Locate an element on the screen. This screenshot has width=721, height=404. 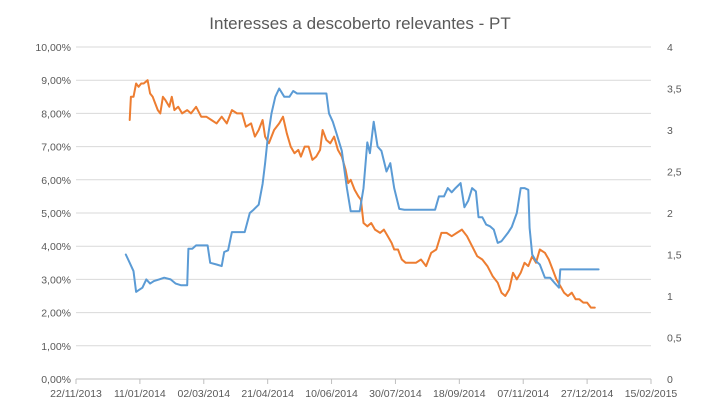
y-left-tick-label: 6,00% is located at coordinates (56, 181).